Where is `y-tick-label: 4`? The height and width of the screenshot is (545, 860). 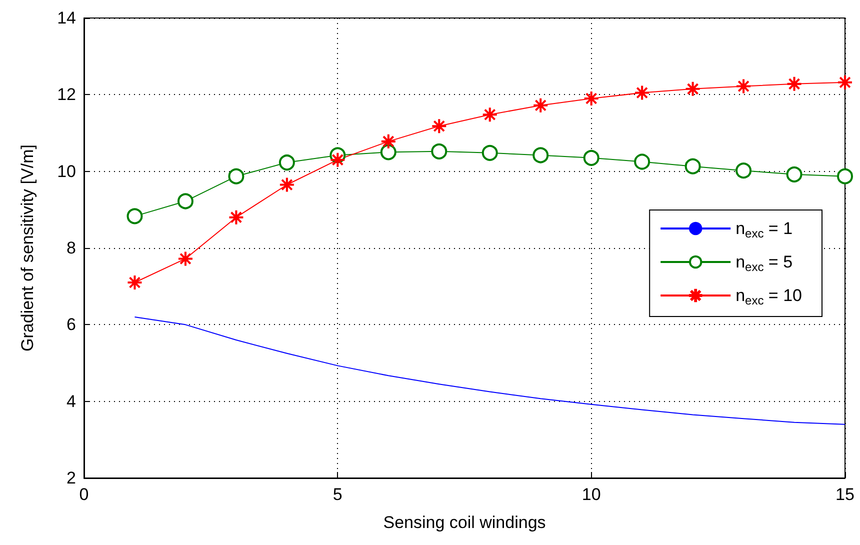
y-tick-label: 4 is located at coordinates (71, 401).